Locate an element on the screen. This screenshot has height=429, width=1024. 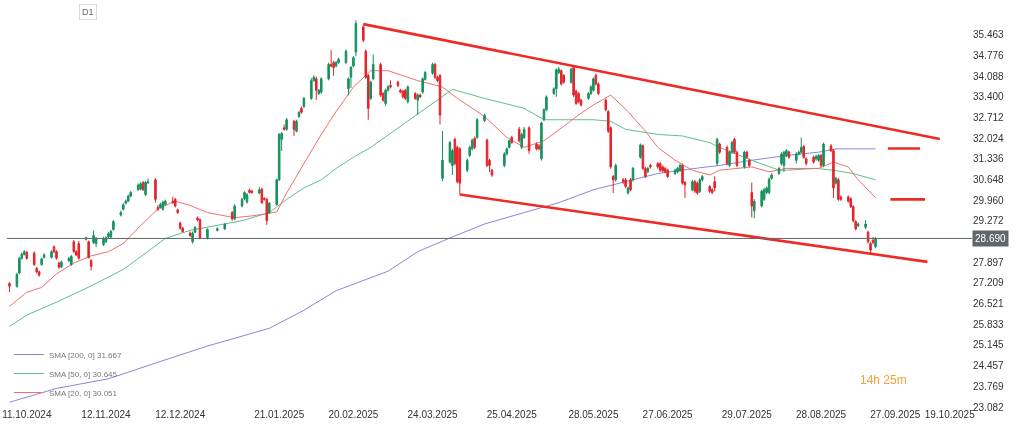
x-tick-label: 28.08.2025 is located at coordinates (821, 414).